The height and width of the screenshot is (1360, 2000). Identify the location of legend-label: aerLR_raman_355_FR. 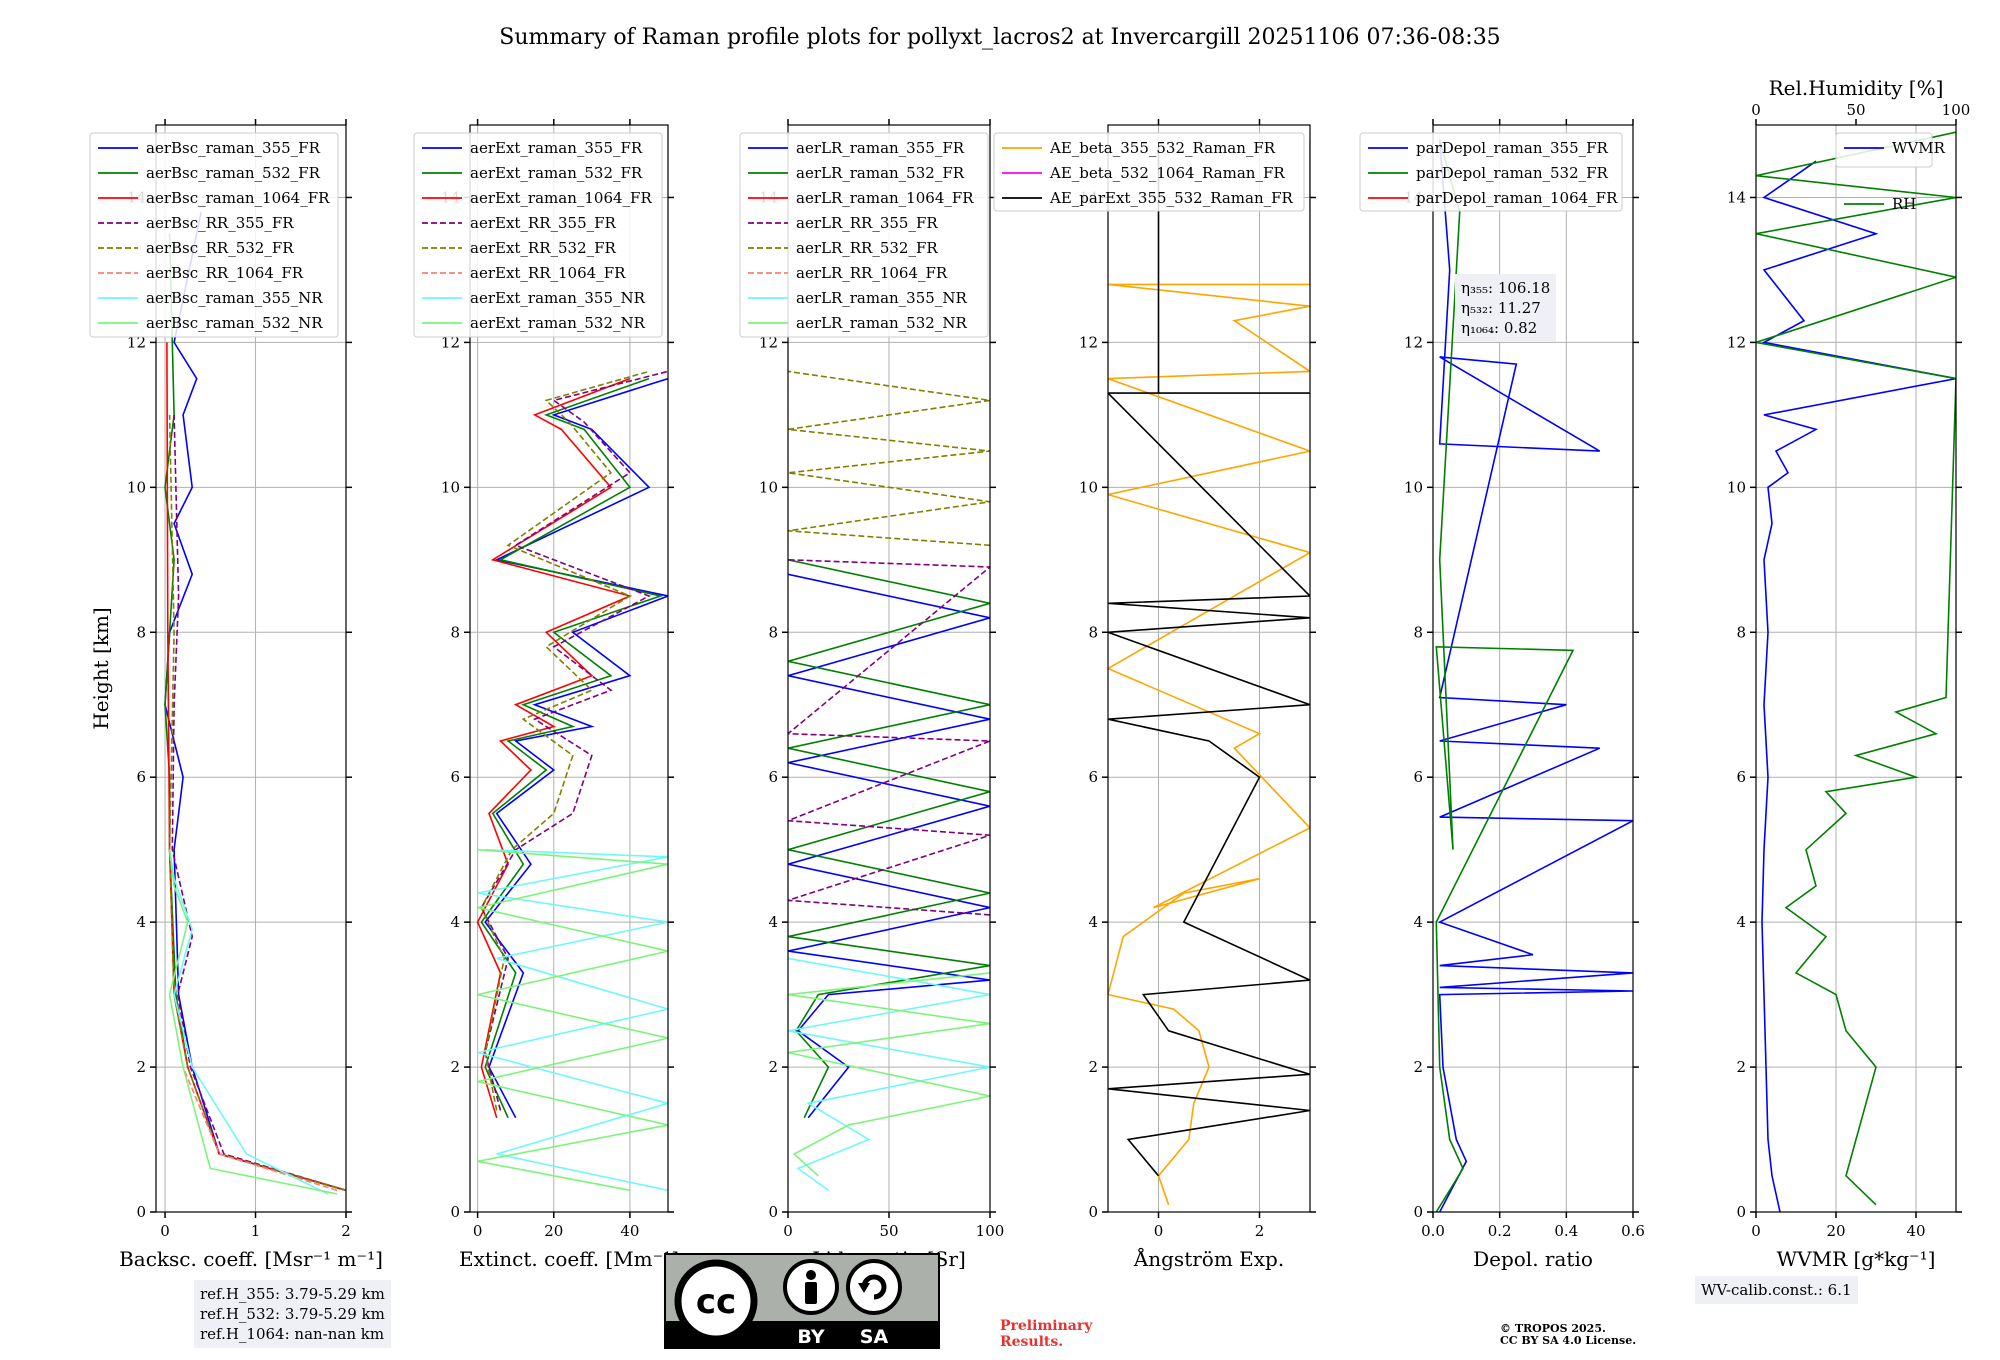
(880, 148).